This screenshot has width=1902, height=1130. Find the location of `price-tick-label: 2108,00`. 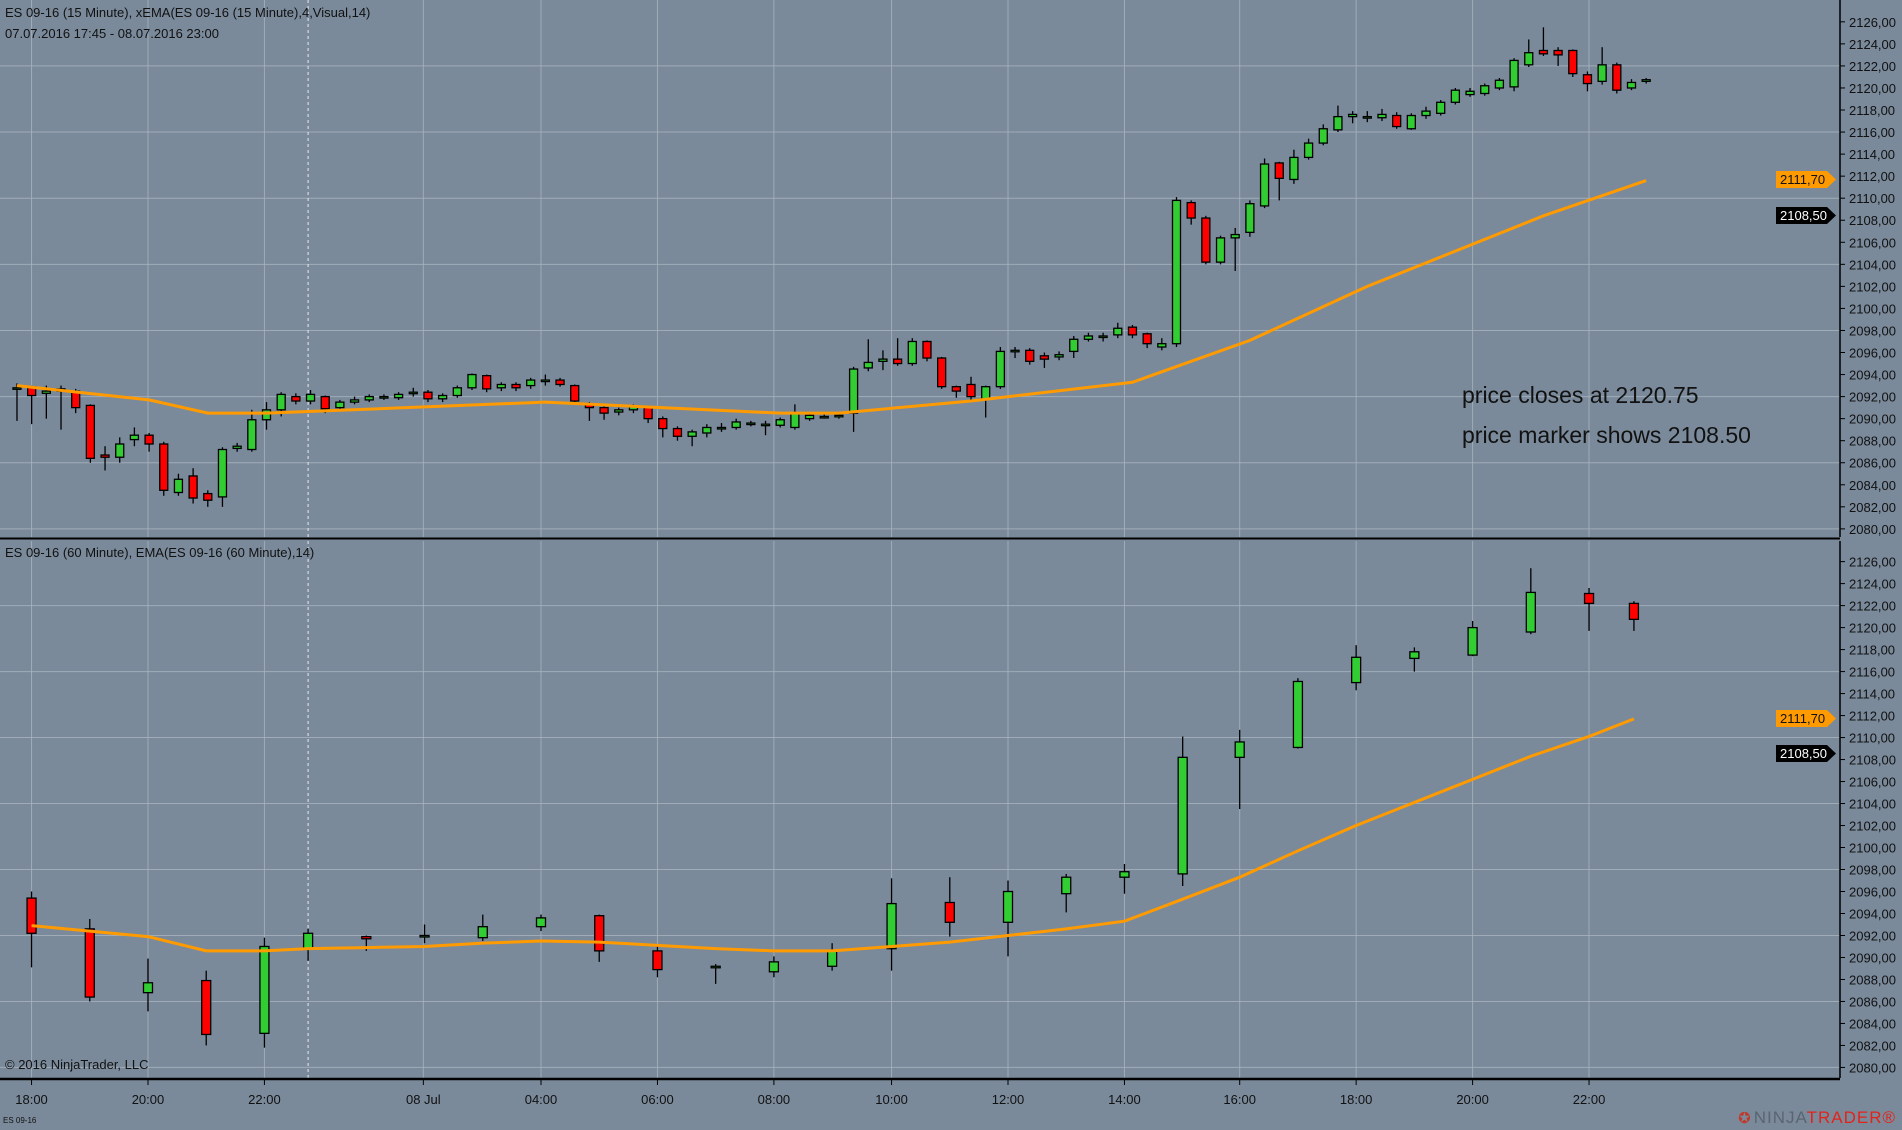

price-tick-label: 2108,00 is located at coordinates (1872, 220).